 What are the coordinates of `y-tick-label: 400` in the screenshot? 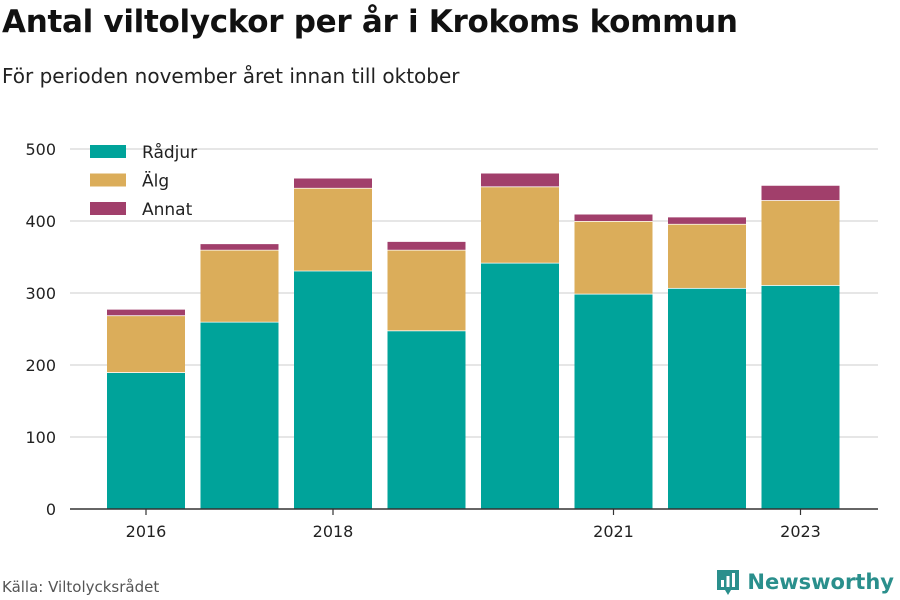 It's located at (40, 221).